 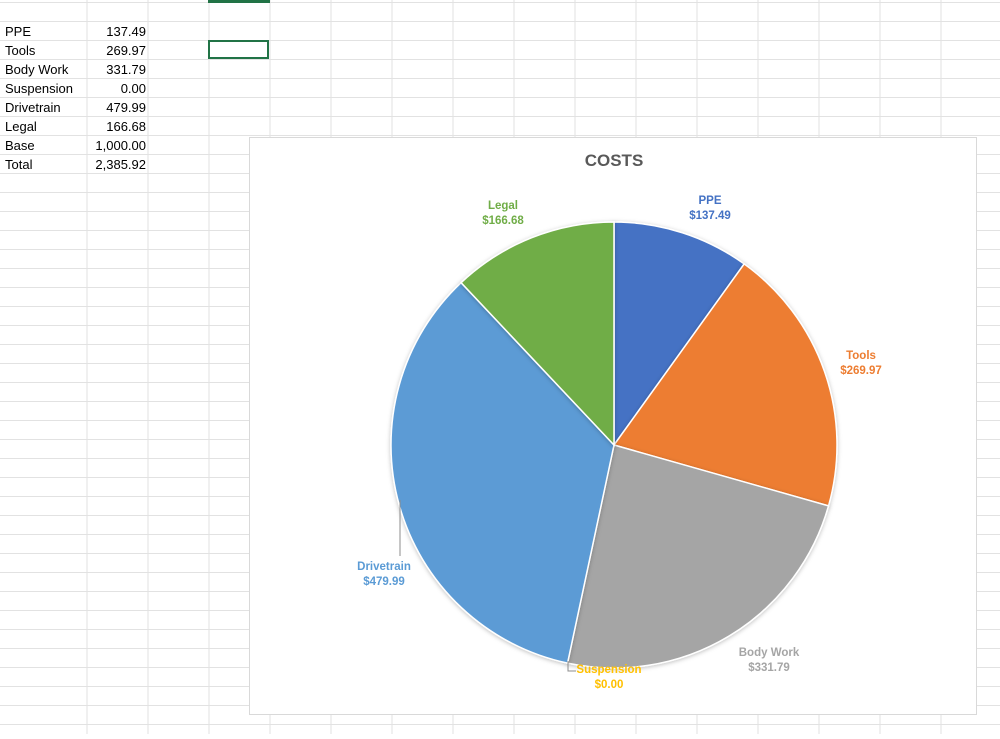 I want to click on pie-slice-body-work, so click(x=698, y=556).